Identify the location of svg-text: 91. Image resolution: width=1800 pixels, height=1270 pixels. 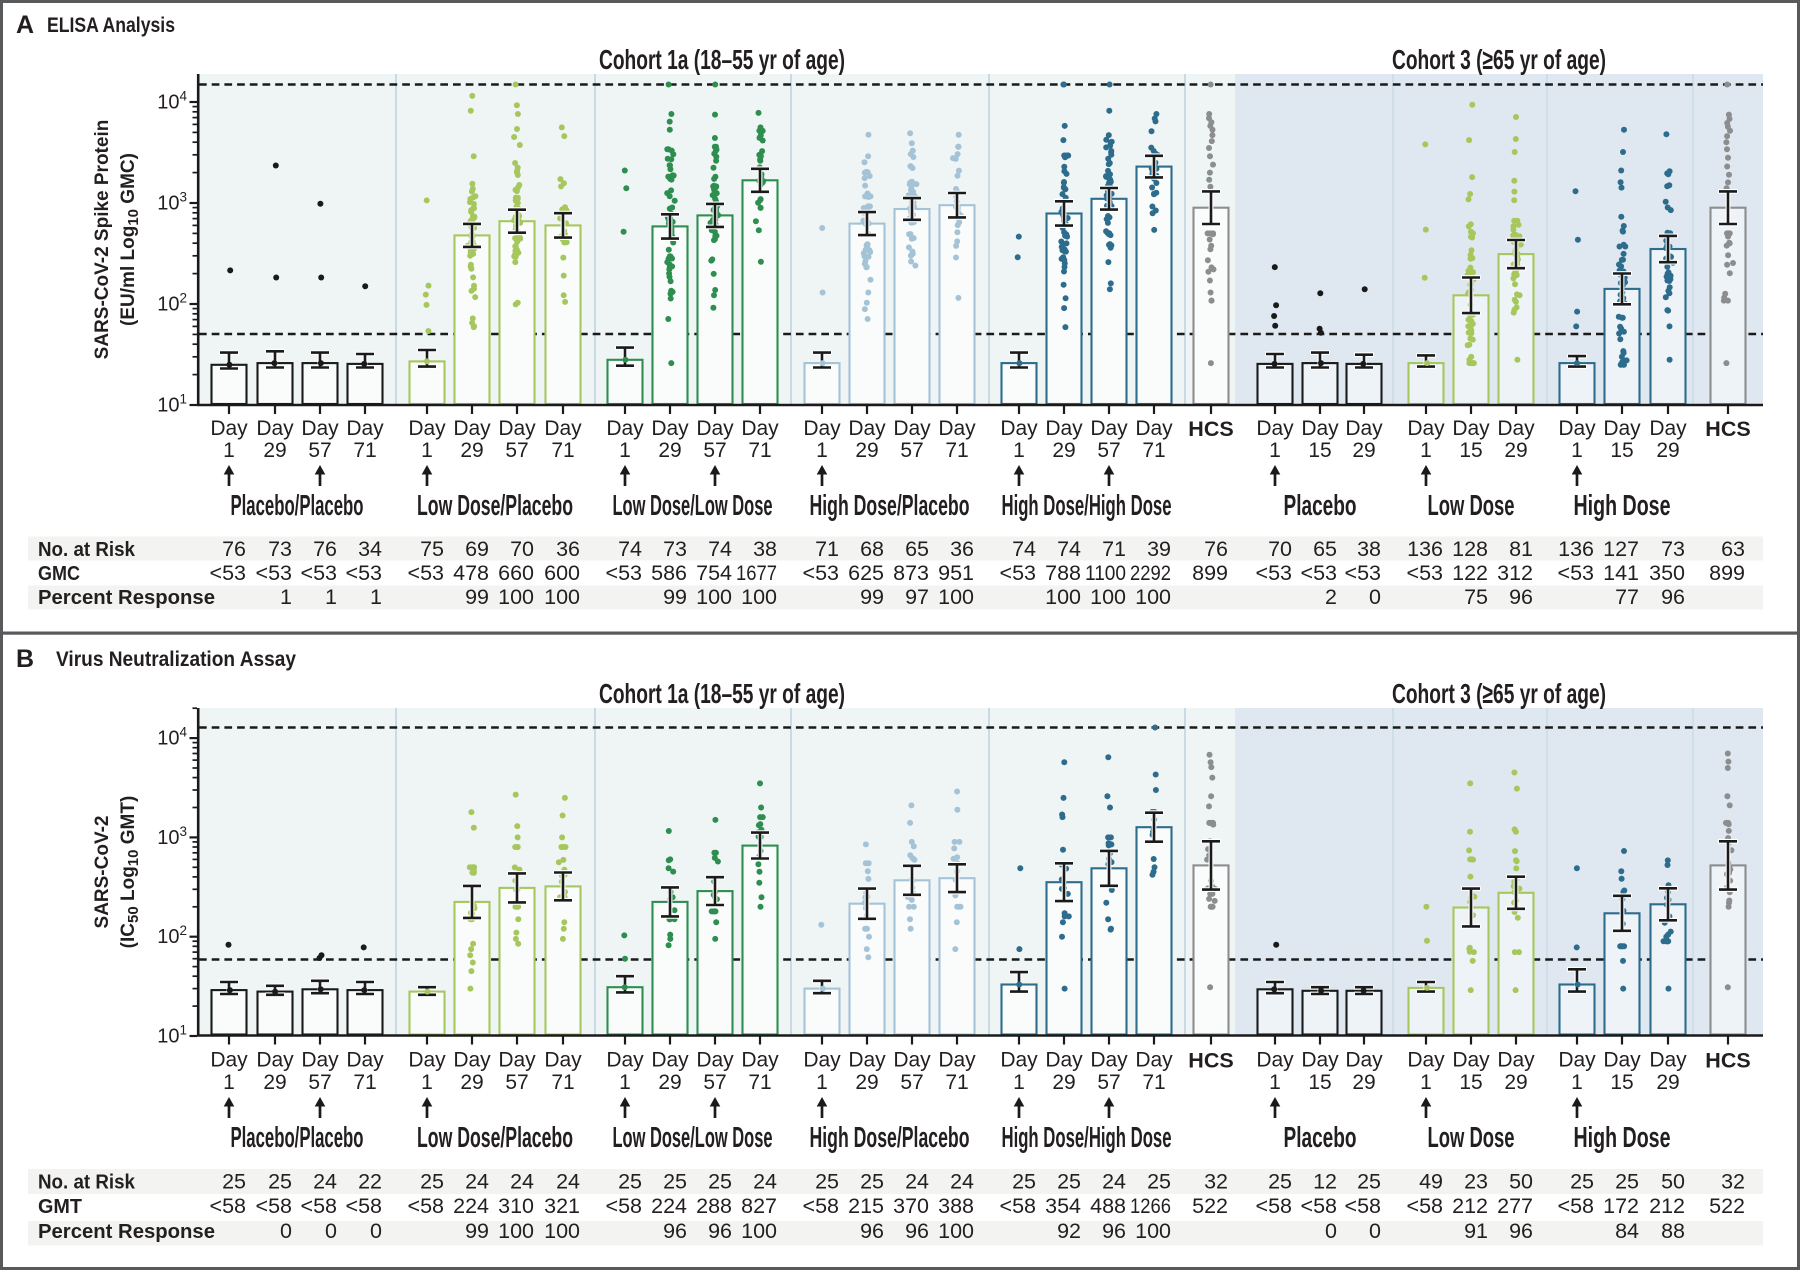
(1476, 1231).